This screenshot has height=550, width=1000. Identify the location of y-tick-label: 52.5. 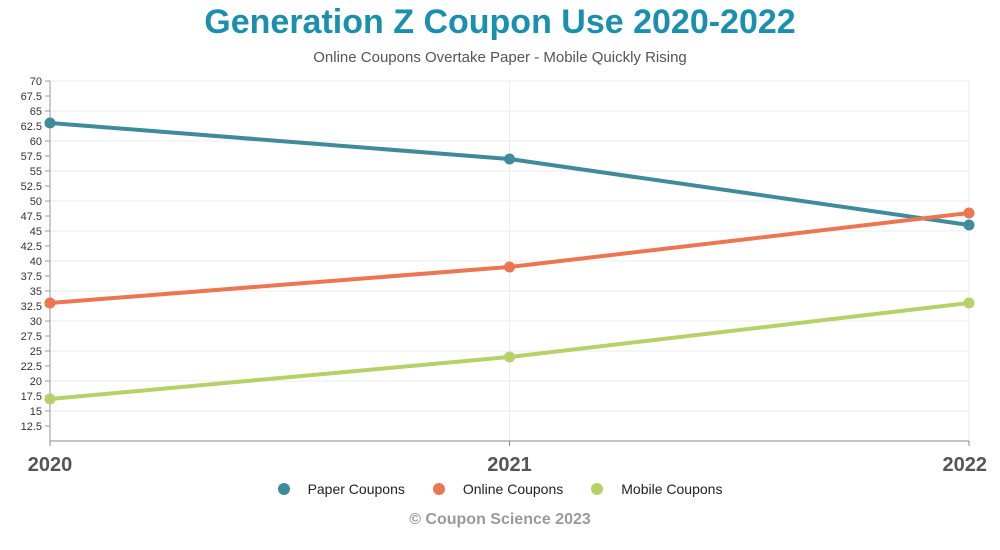
(31, 187).